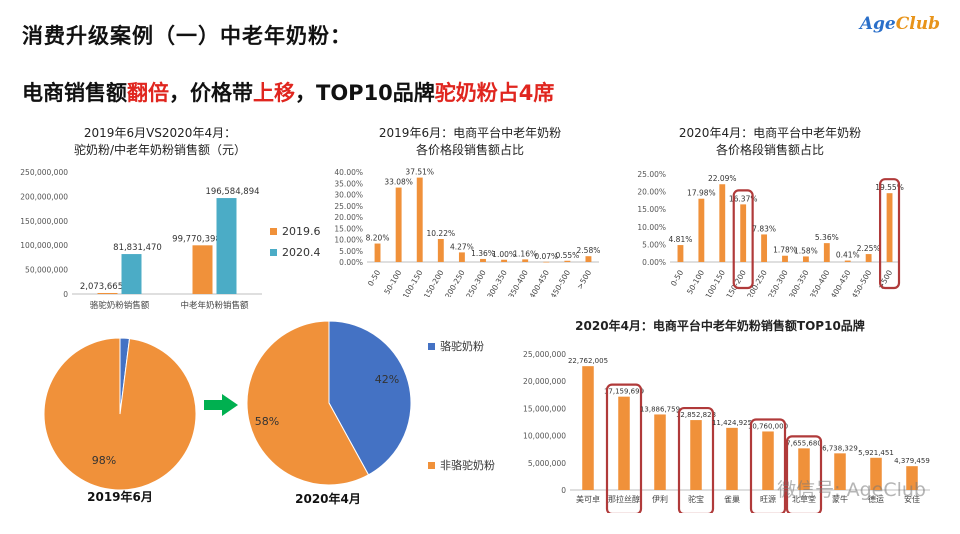 The width and height of the screenshot is (960, 534). Describe the element at coordinates (862, 282) in the screenshot. I see `x-tick-label: 450-500` at that location.